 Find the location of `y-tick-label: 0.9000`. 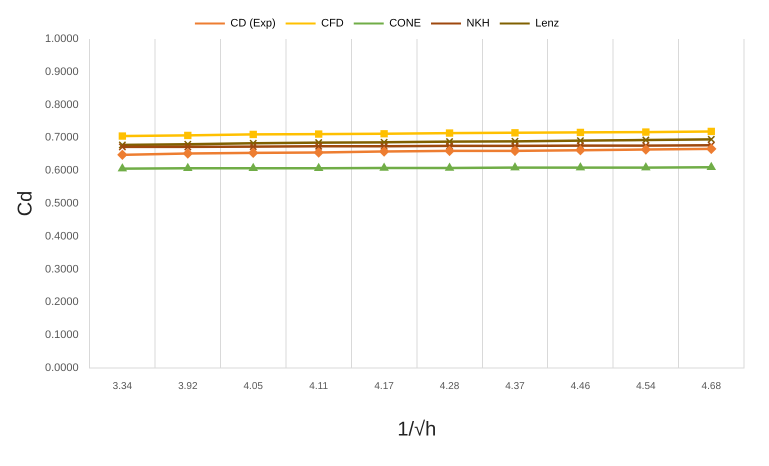

y-tick-label: 0.9000 is located at coordinates (61, 72).